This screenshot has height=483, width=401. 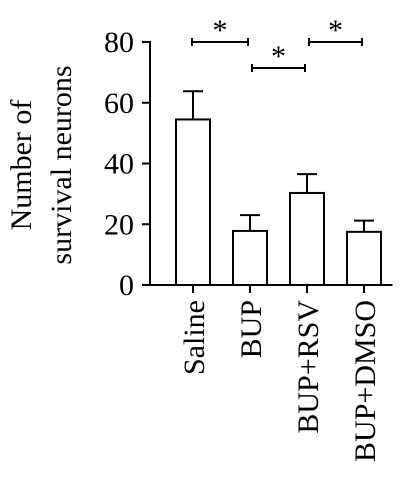 What do you see at coordinates (119, 164) in the screenshot?
I see `y-tick-label: 40` at bounding box center [119, 164].